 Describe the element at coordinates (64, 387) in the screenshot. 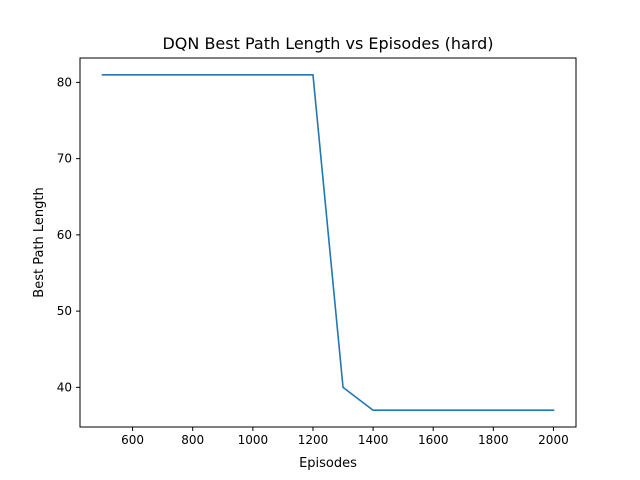

I see `y-tick-label: 40` at that location.